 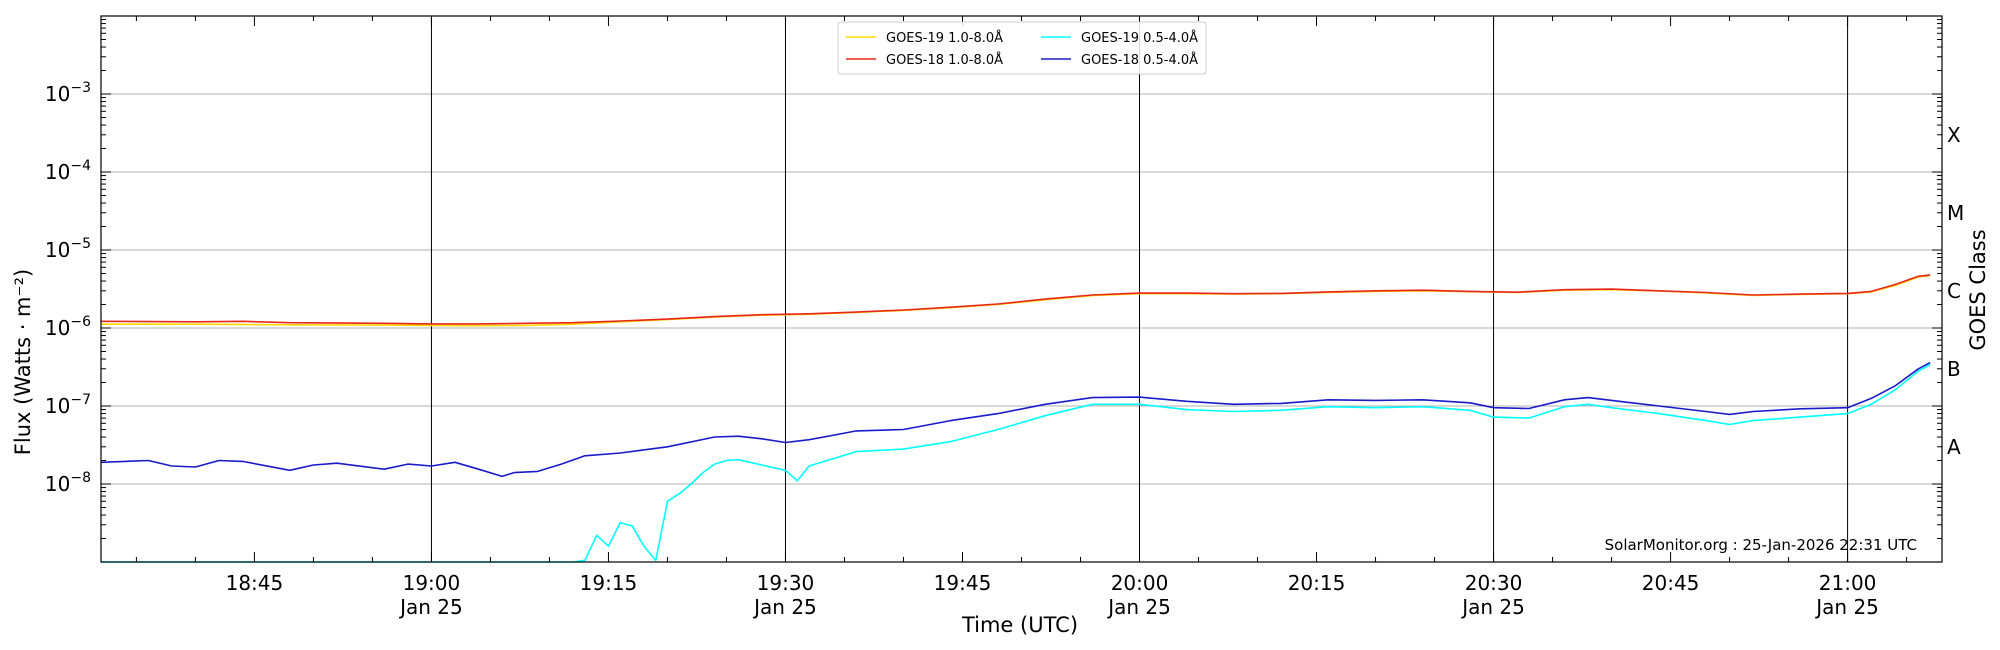 What do you see at coordinates (80, 166) in the screenshot?
I see `y-tick-exponent: −4` at bounding box center [80, 166].